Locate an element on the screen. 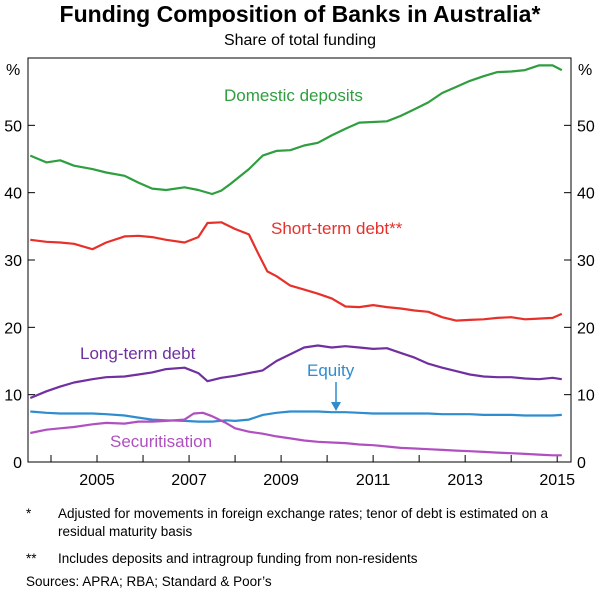  y-tick-label-left: 50 is located at coordinates (13, 126).